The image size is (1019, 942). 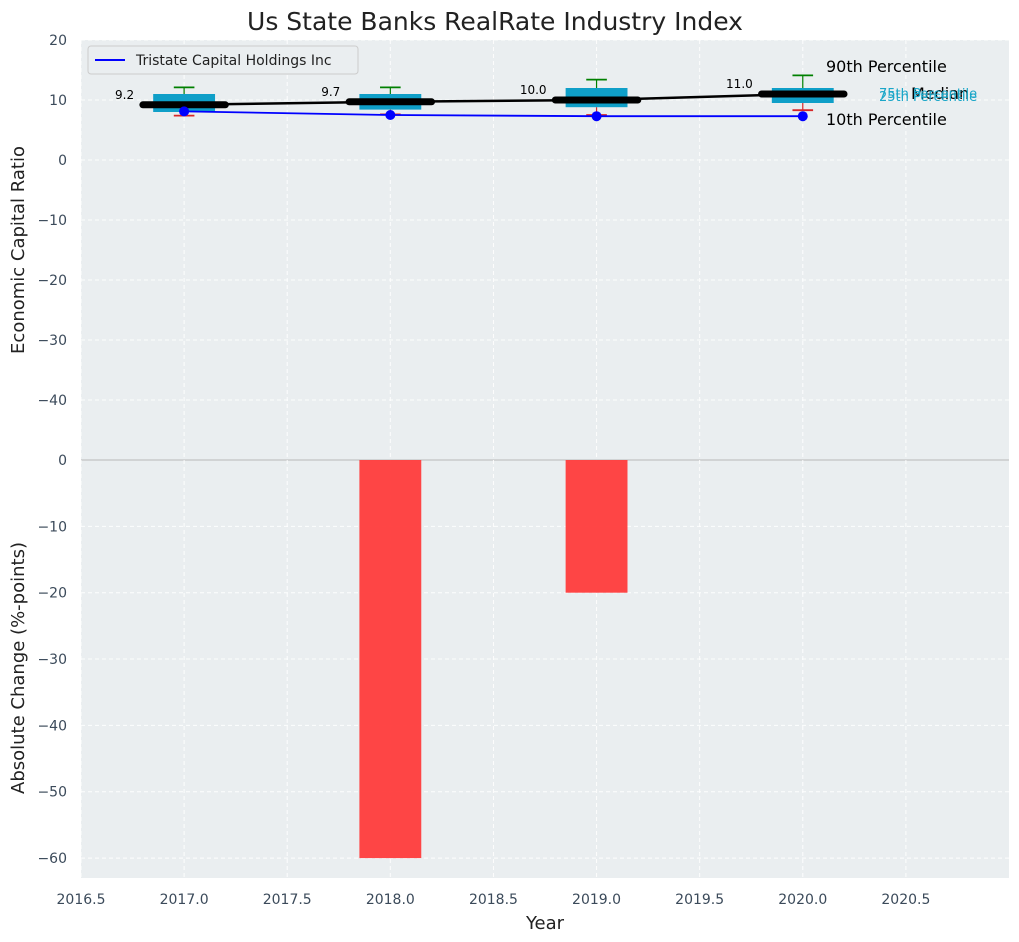 I want to click on top-y-tick-label: −20, so click(x=52, y=281).